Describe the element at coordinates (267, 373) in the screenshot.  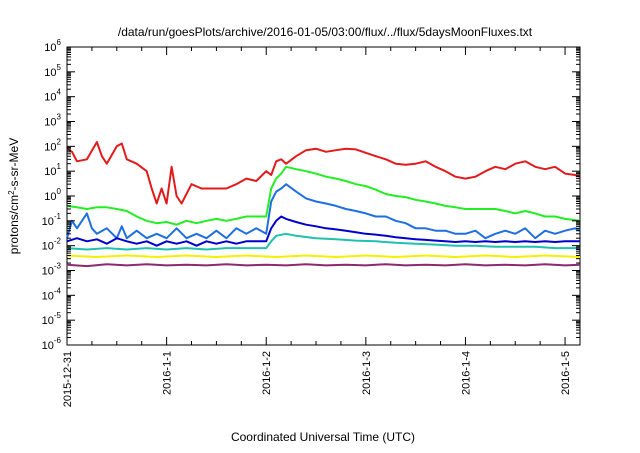
I see `x-tick-label-2: 2016-1-2` at that location.